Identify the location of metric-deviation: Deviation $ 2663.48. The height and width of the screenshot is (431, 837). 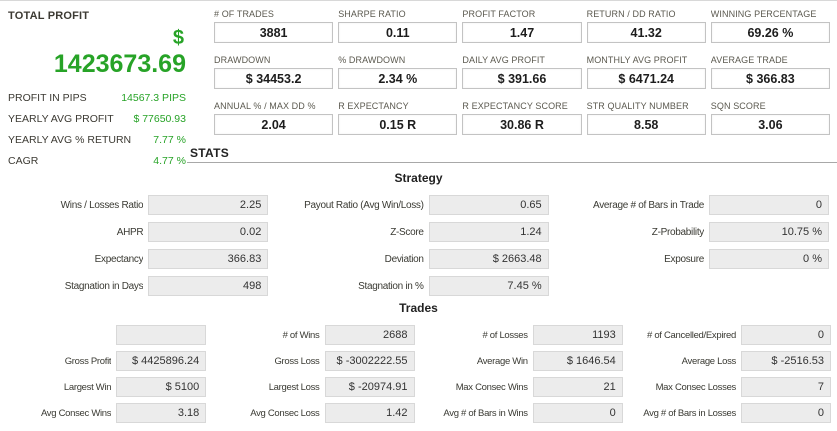
(418, 259).